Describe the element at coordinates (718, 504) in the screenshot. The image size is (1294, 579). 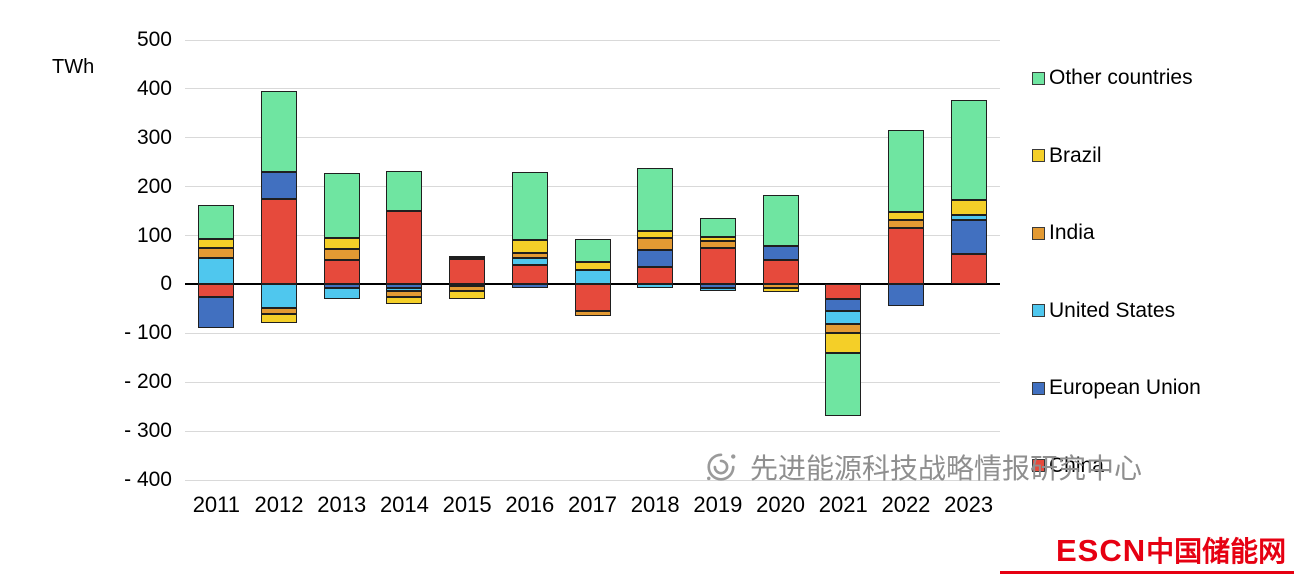
I see `x-tick-label: 2019` at that location.